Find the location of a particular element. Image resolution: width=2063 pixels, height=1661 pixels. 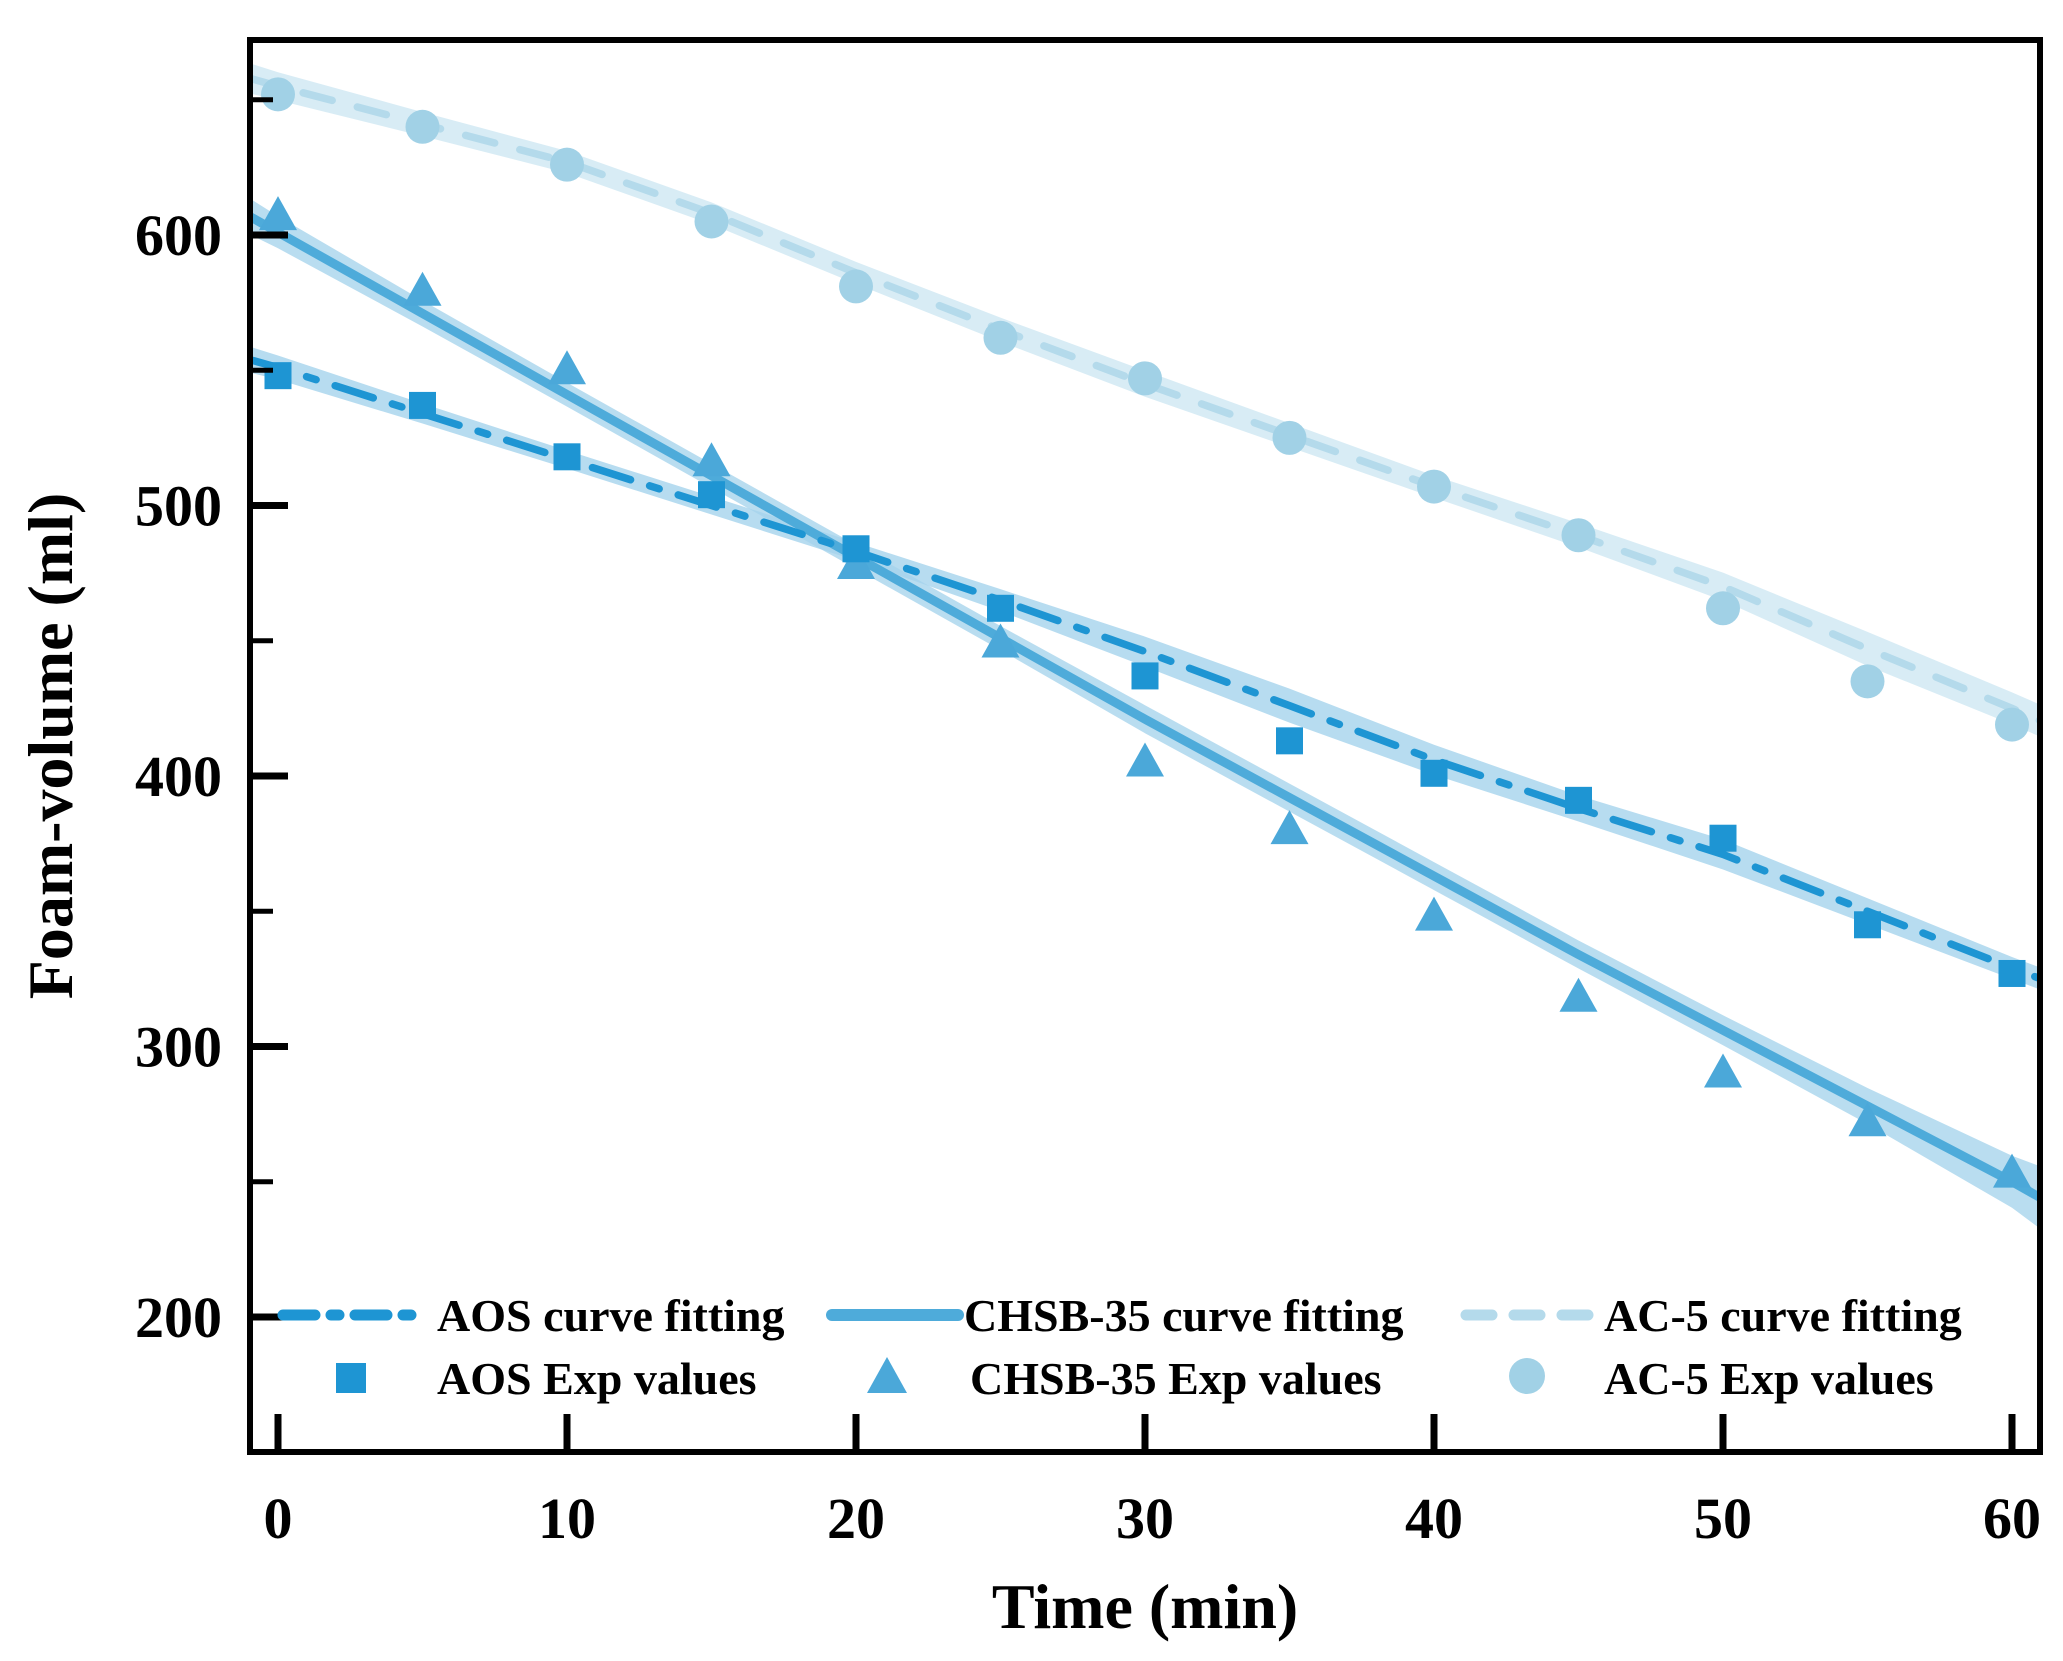

legend-marker-circle is located at coordinates (1527, 1376).